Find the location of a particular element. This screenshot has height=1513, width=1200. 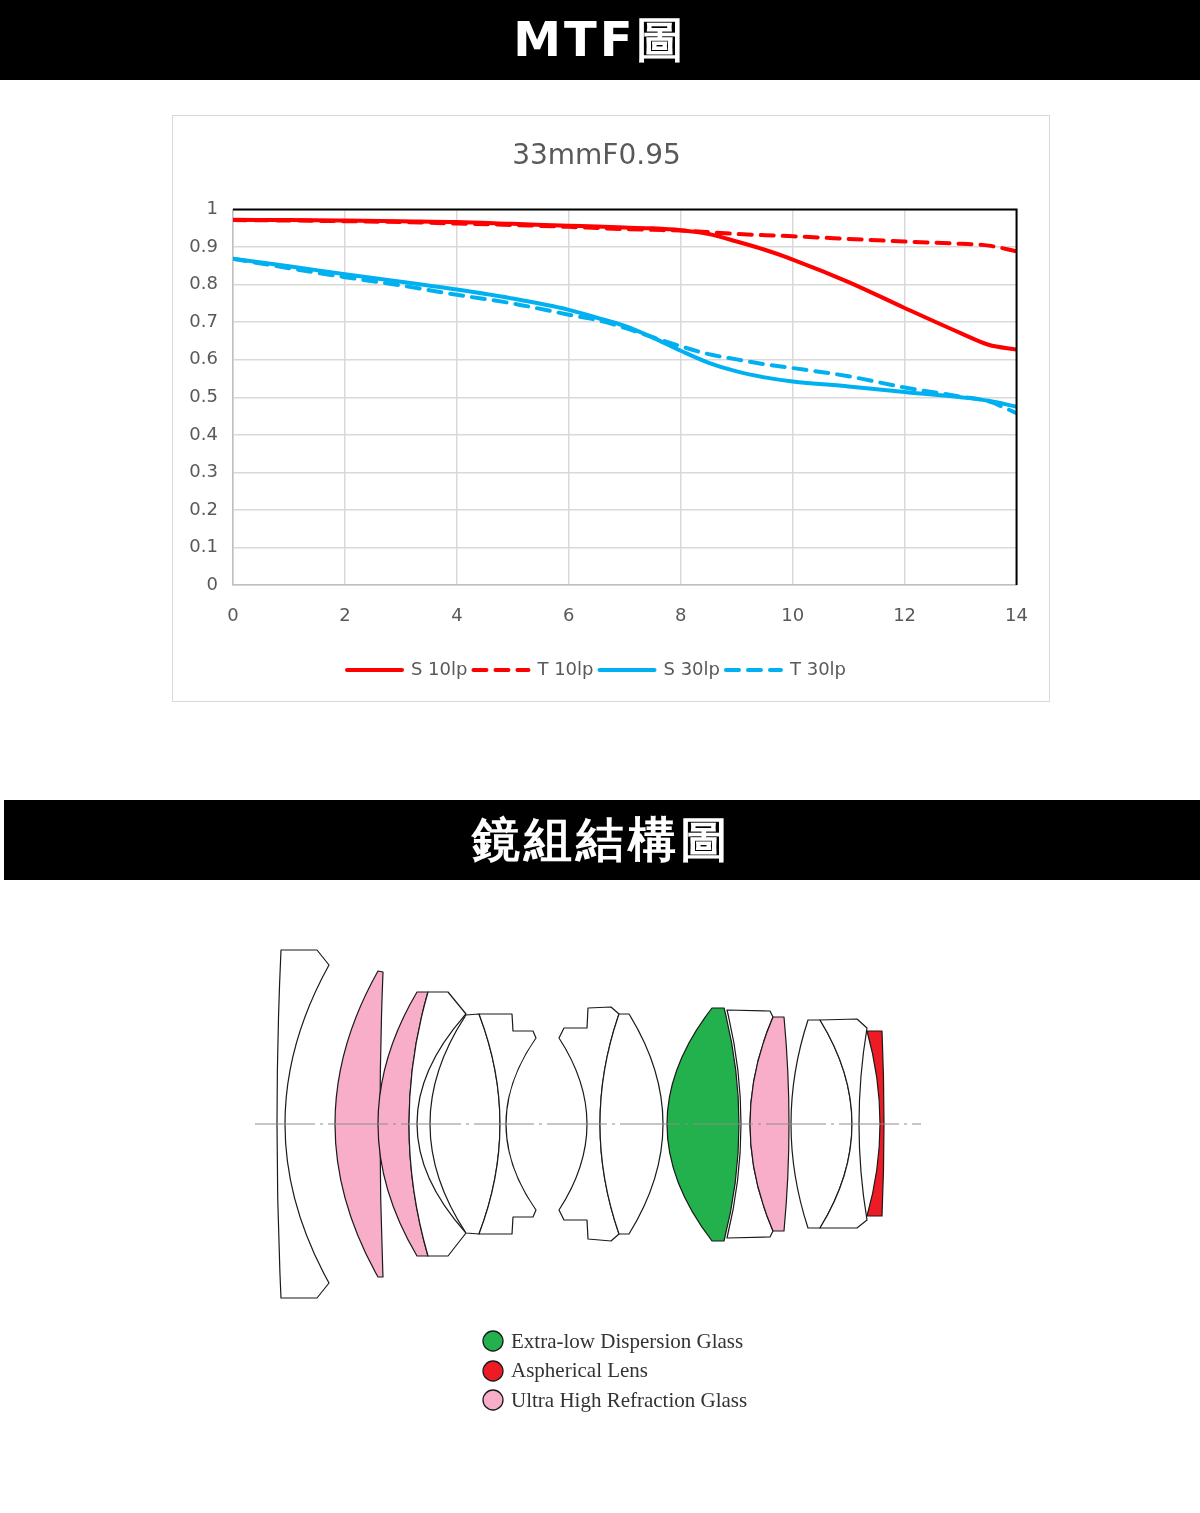

x-tick-label: 6 is located at coordinates (569, 615).